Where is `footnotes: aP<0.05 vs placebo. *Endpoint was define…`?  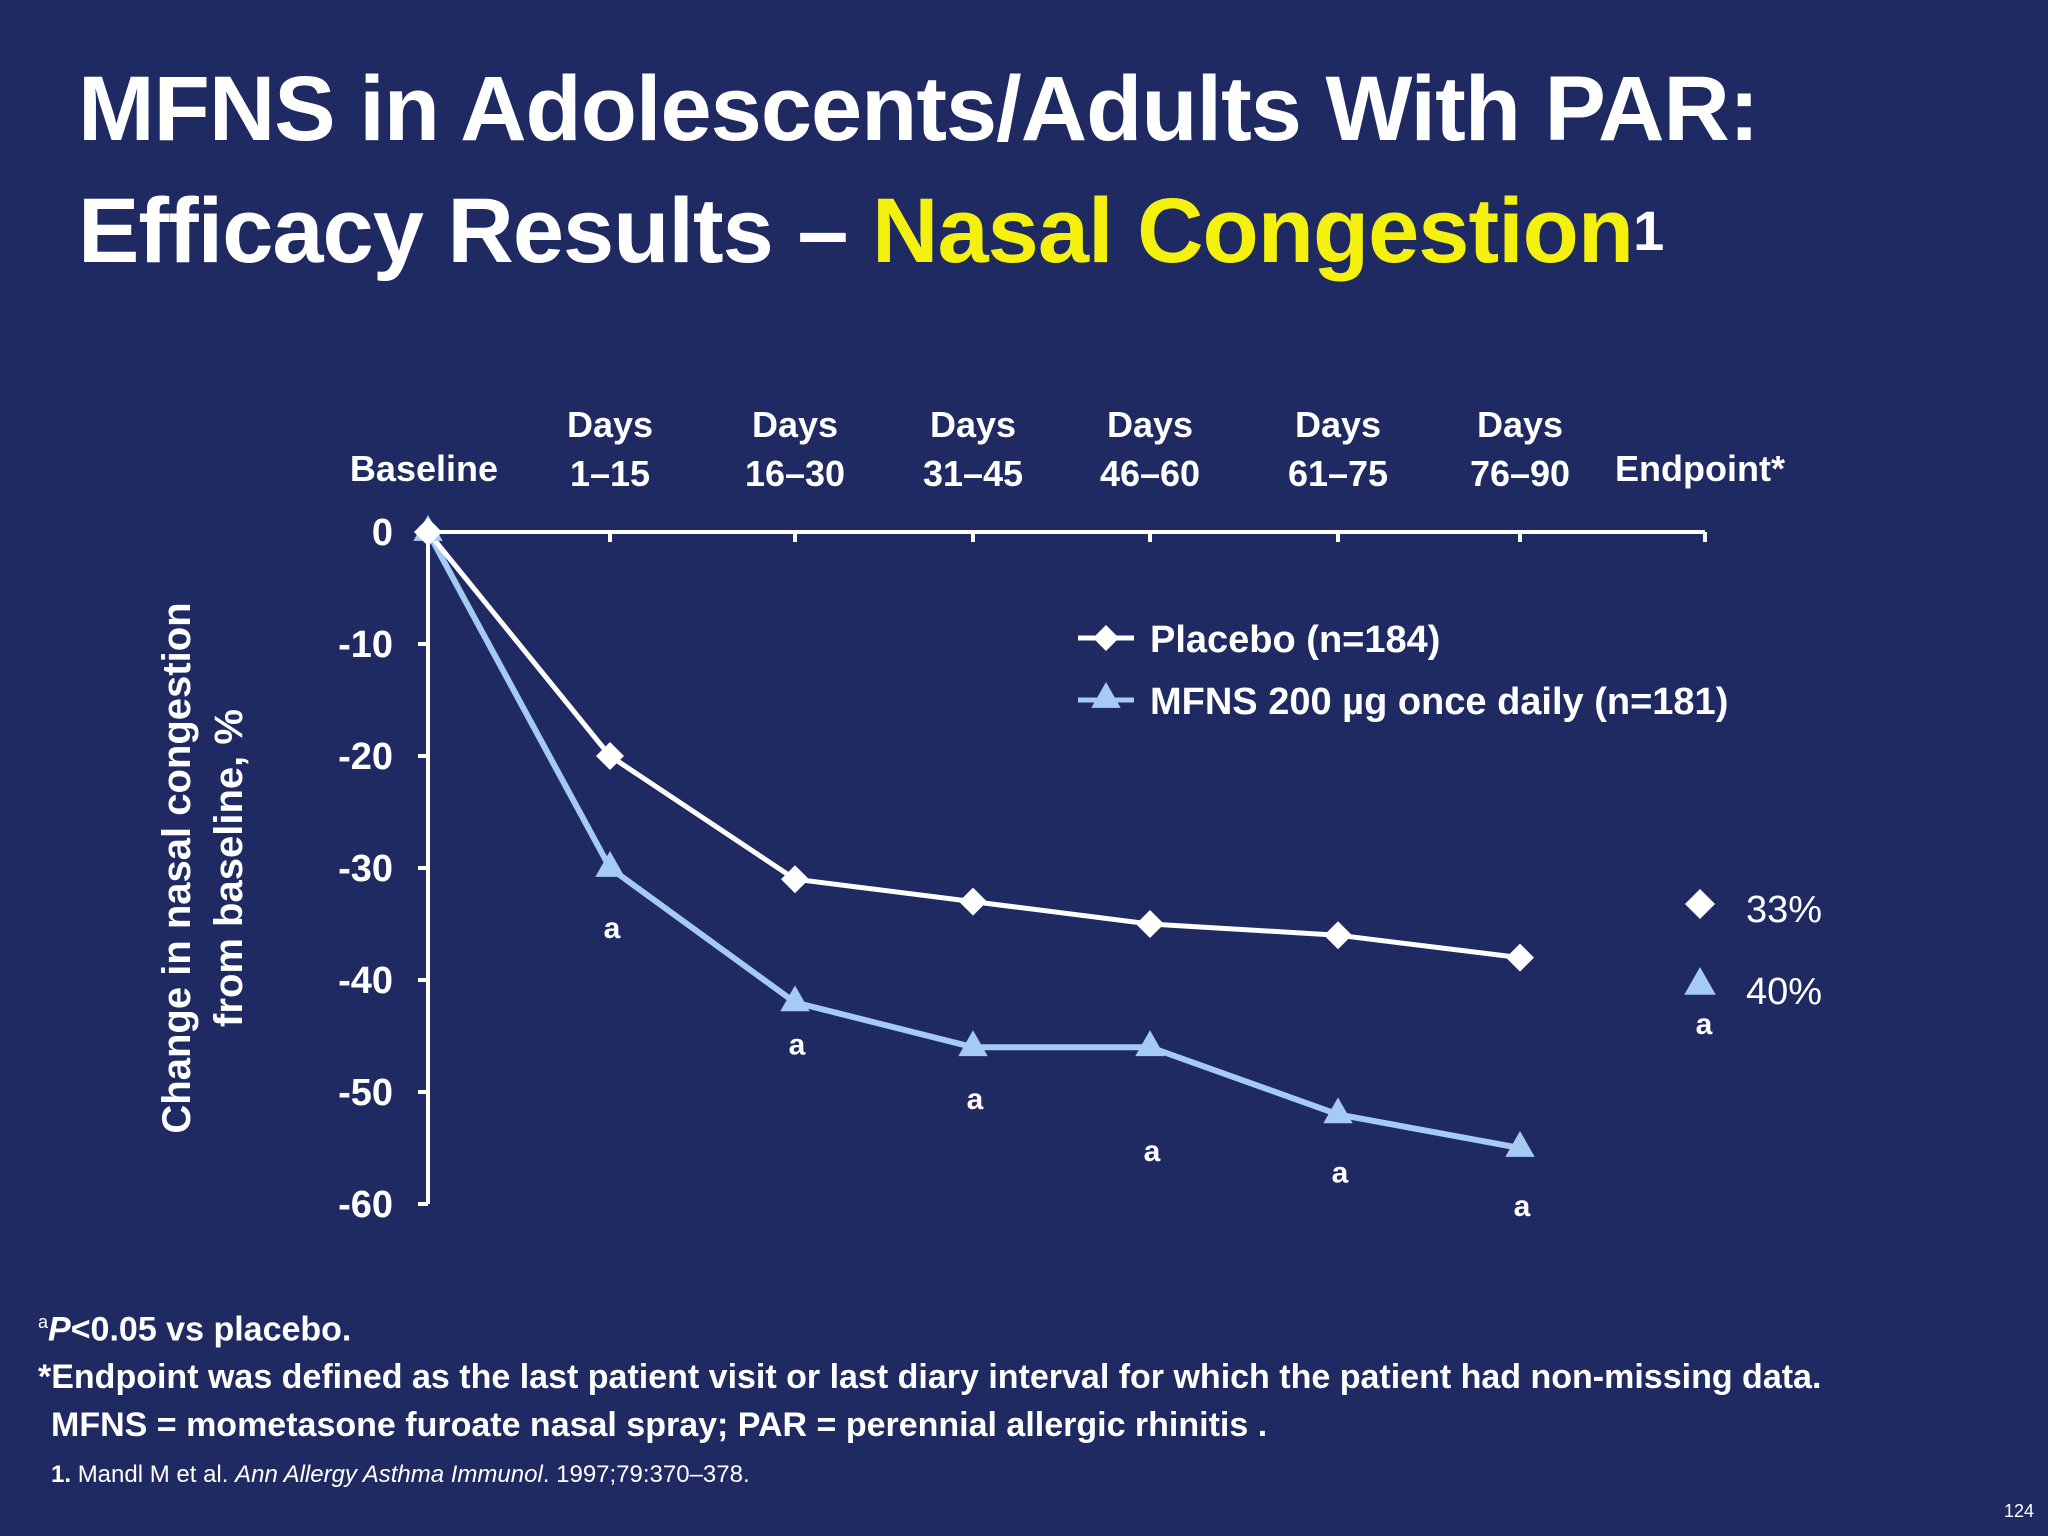
footnotes: aP<0.05 vs placebo. *Endpoint was define… is located at coordinates (1018, 1395).